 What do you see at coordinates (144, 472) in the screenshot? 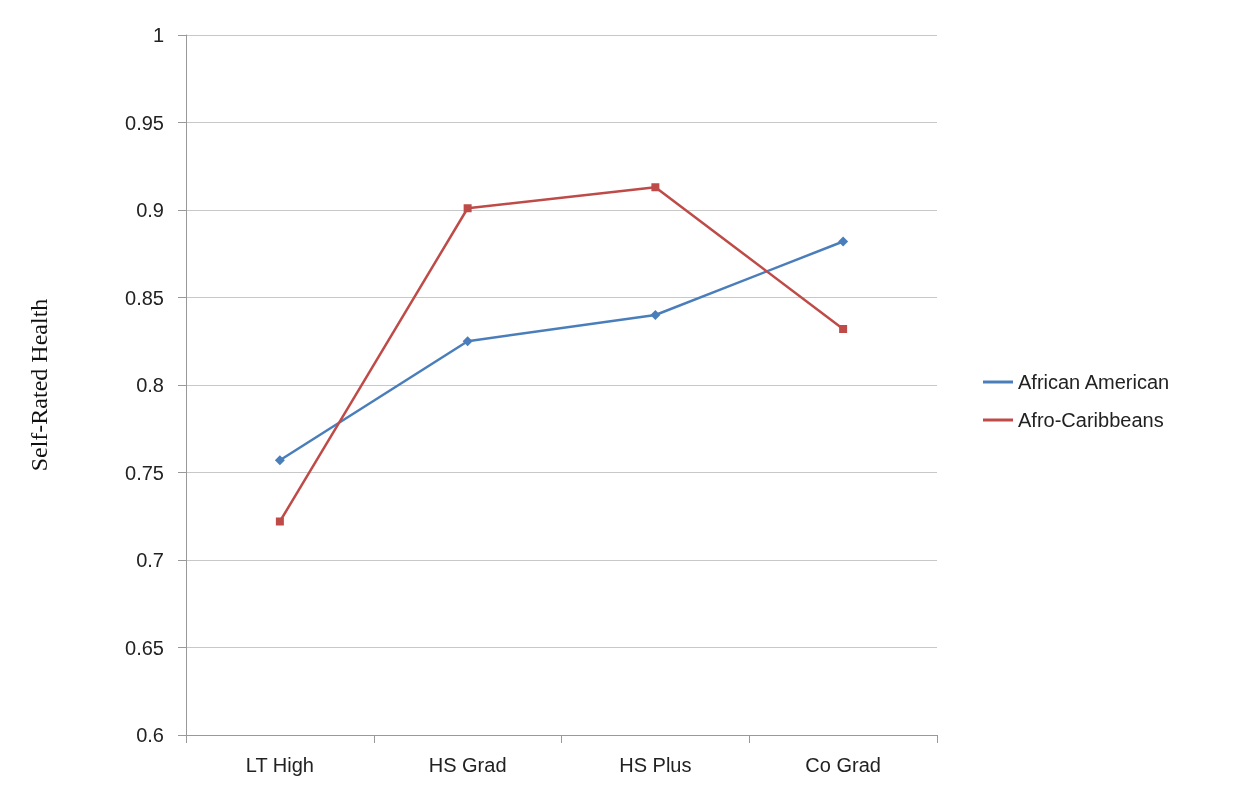
I see `y-tick-label: 0.75` at bounding box center [144, 472].